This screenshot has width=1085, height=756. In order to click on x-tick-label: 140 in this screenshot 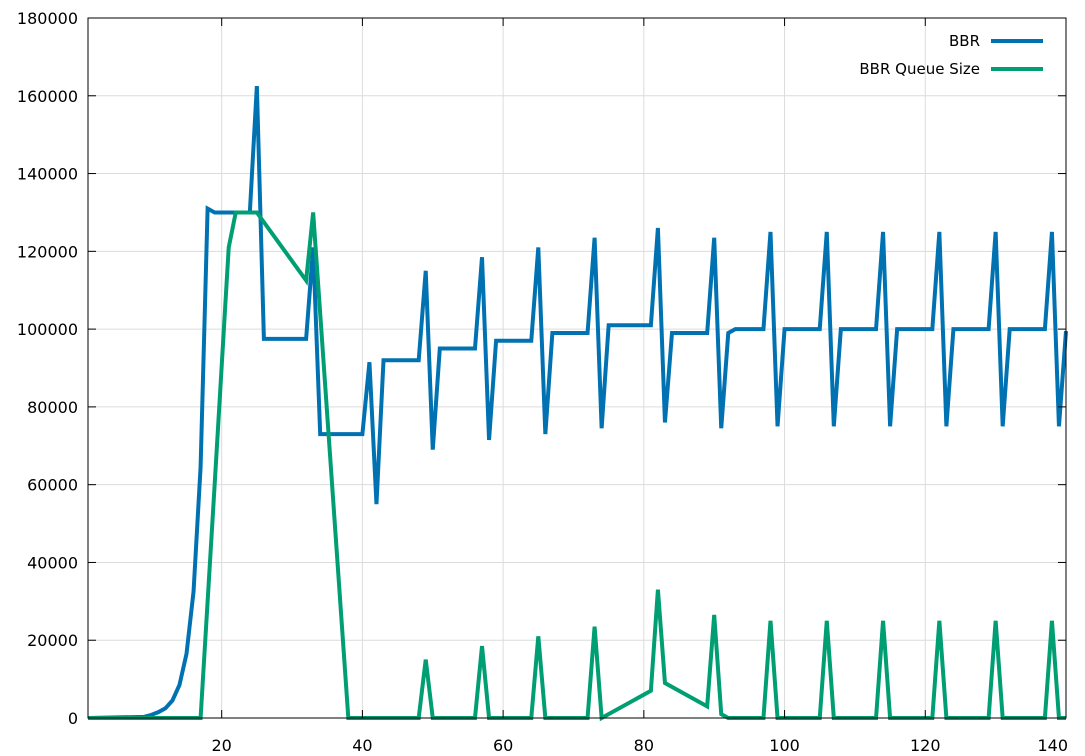, I will do `click(1052, 745)`.